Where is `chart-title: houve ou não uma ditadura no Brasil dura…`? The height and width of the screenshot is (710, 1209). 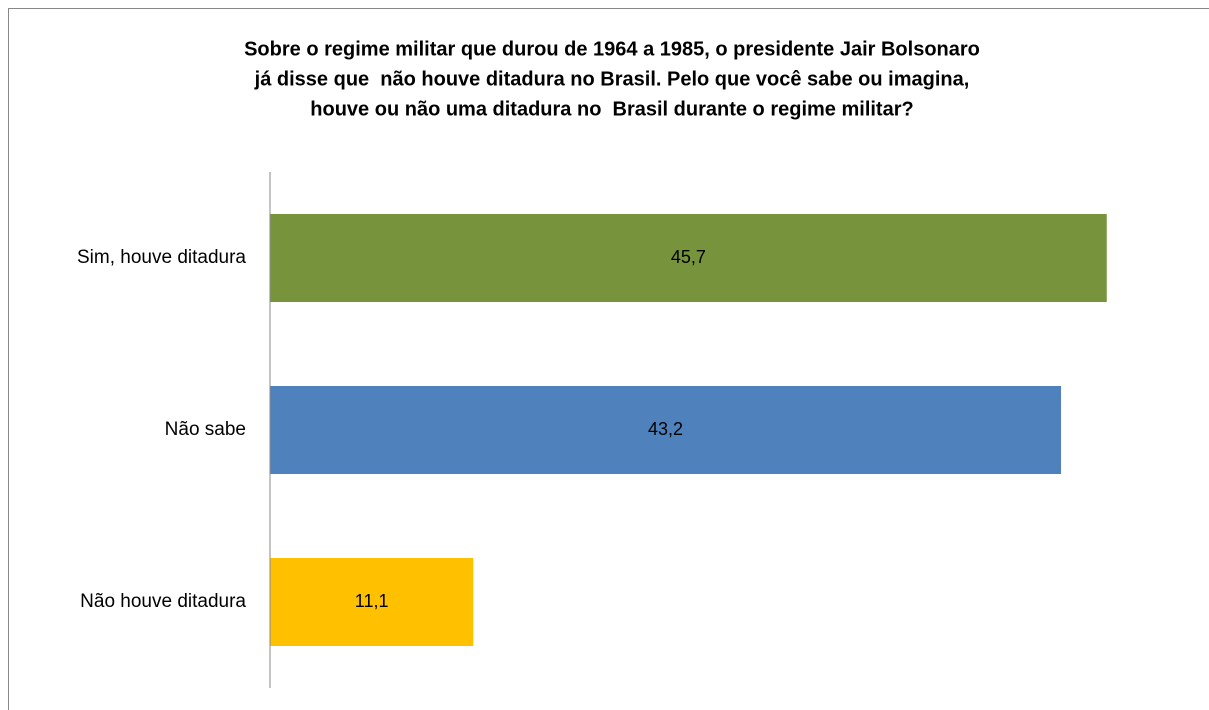
chart-title: houve ou não uma ditadura no Brasil dura… is located at coordinates (611, 109).